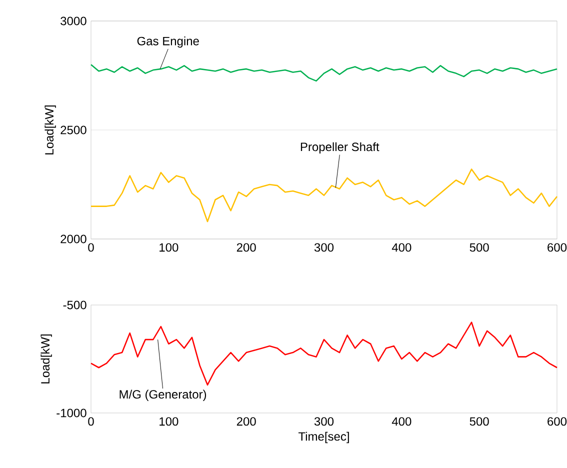 This screenshot has height=468, width=567. What do you see at coordinates (163, 395) in the screenshot?
I see `annotation: M/G (Generator)` at bounding box center [163, 395].